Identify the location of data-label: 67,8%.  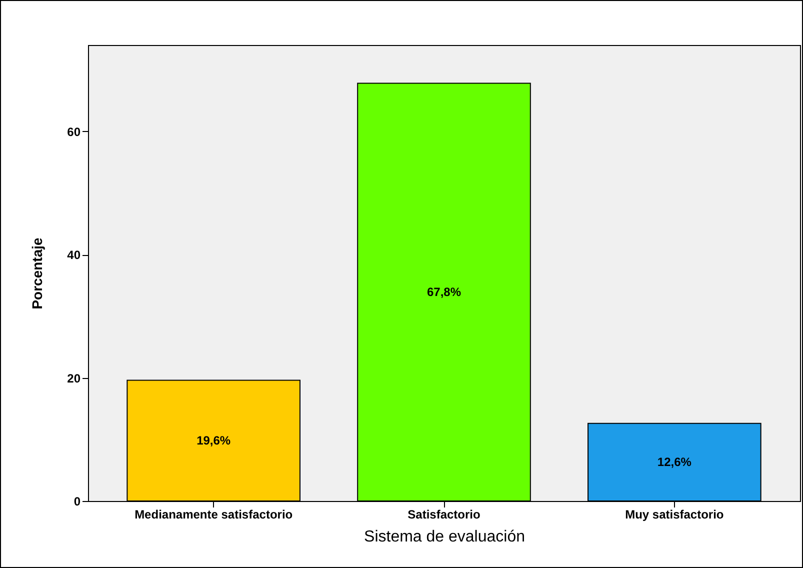
(444, 292).